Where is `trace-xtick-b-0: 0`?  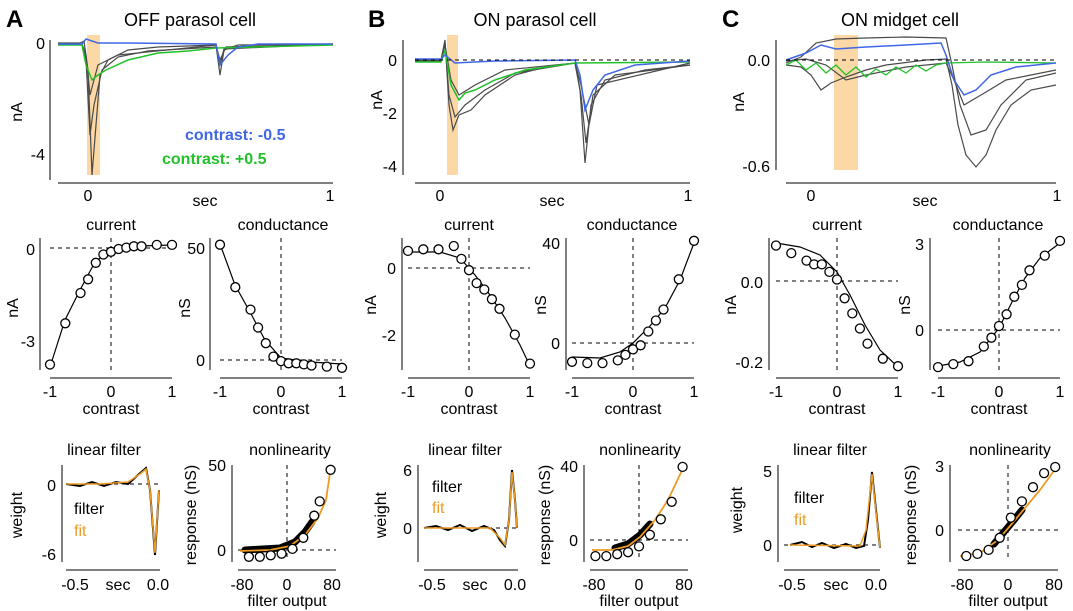 trace-xtick-b-0: 0 is located at coordinates (440, 196).